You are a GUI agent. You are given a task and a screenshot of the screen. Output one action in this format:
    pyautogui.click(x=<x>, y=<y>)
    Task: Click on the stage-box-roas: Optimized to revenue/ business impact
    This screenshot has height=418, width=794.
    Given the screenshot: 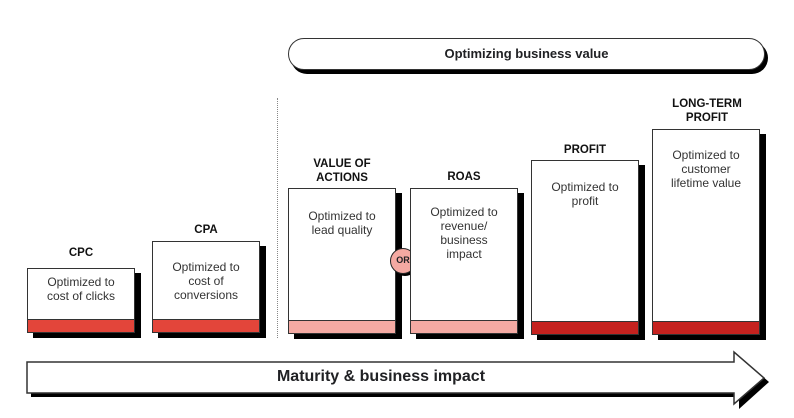 What is the action you would take?
    pyautogui.click(x=464, y=261)
    